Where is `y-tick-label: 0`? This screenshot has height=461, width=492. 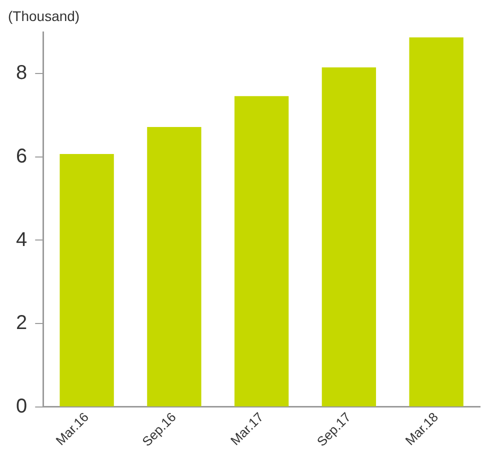 y-tick-label: 0 is located at coordinates (22, 406).